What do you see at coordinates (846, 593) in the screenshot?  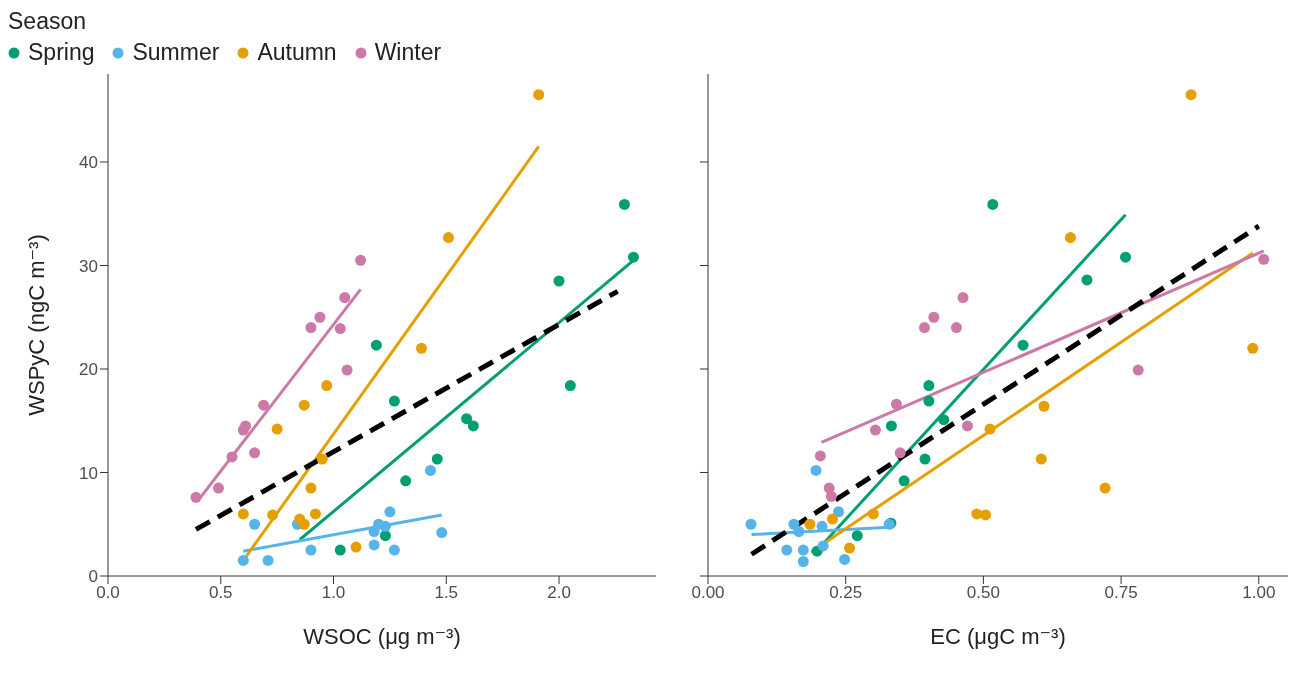 I see `x-tick-label: 0.25` at bounding box center [846, 593].